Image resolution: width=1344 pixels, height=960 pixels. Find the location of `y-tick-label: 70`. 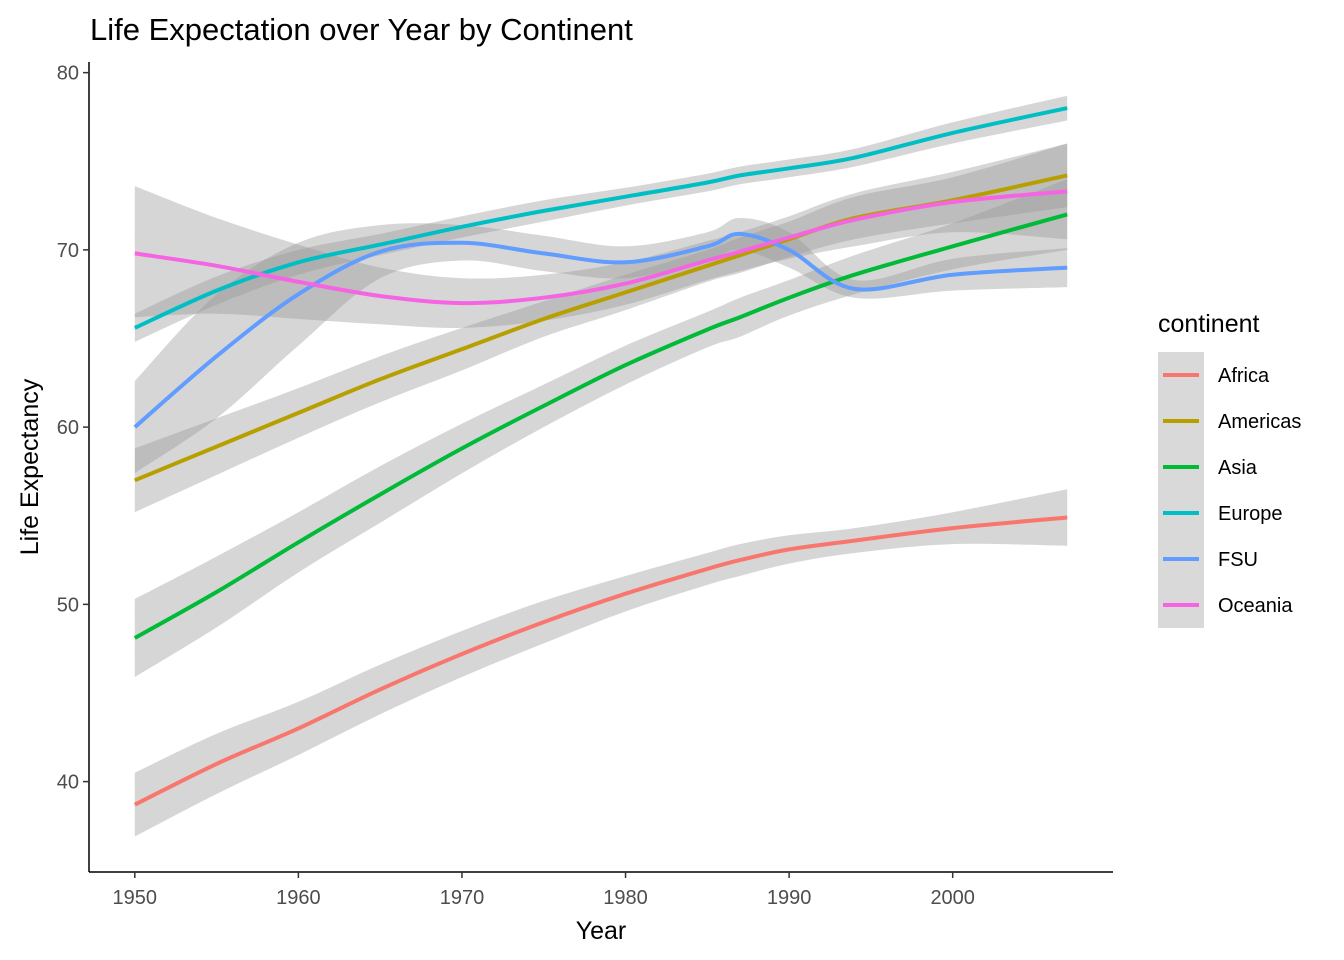

y-tick-label: 70 is located at coordinates (68, 251).